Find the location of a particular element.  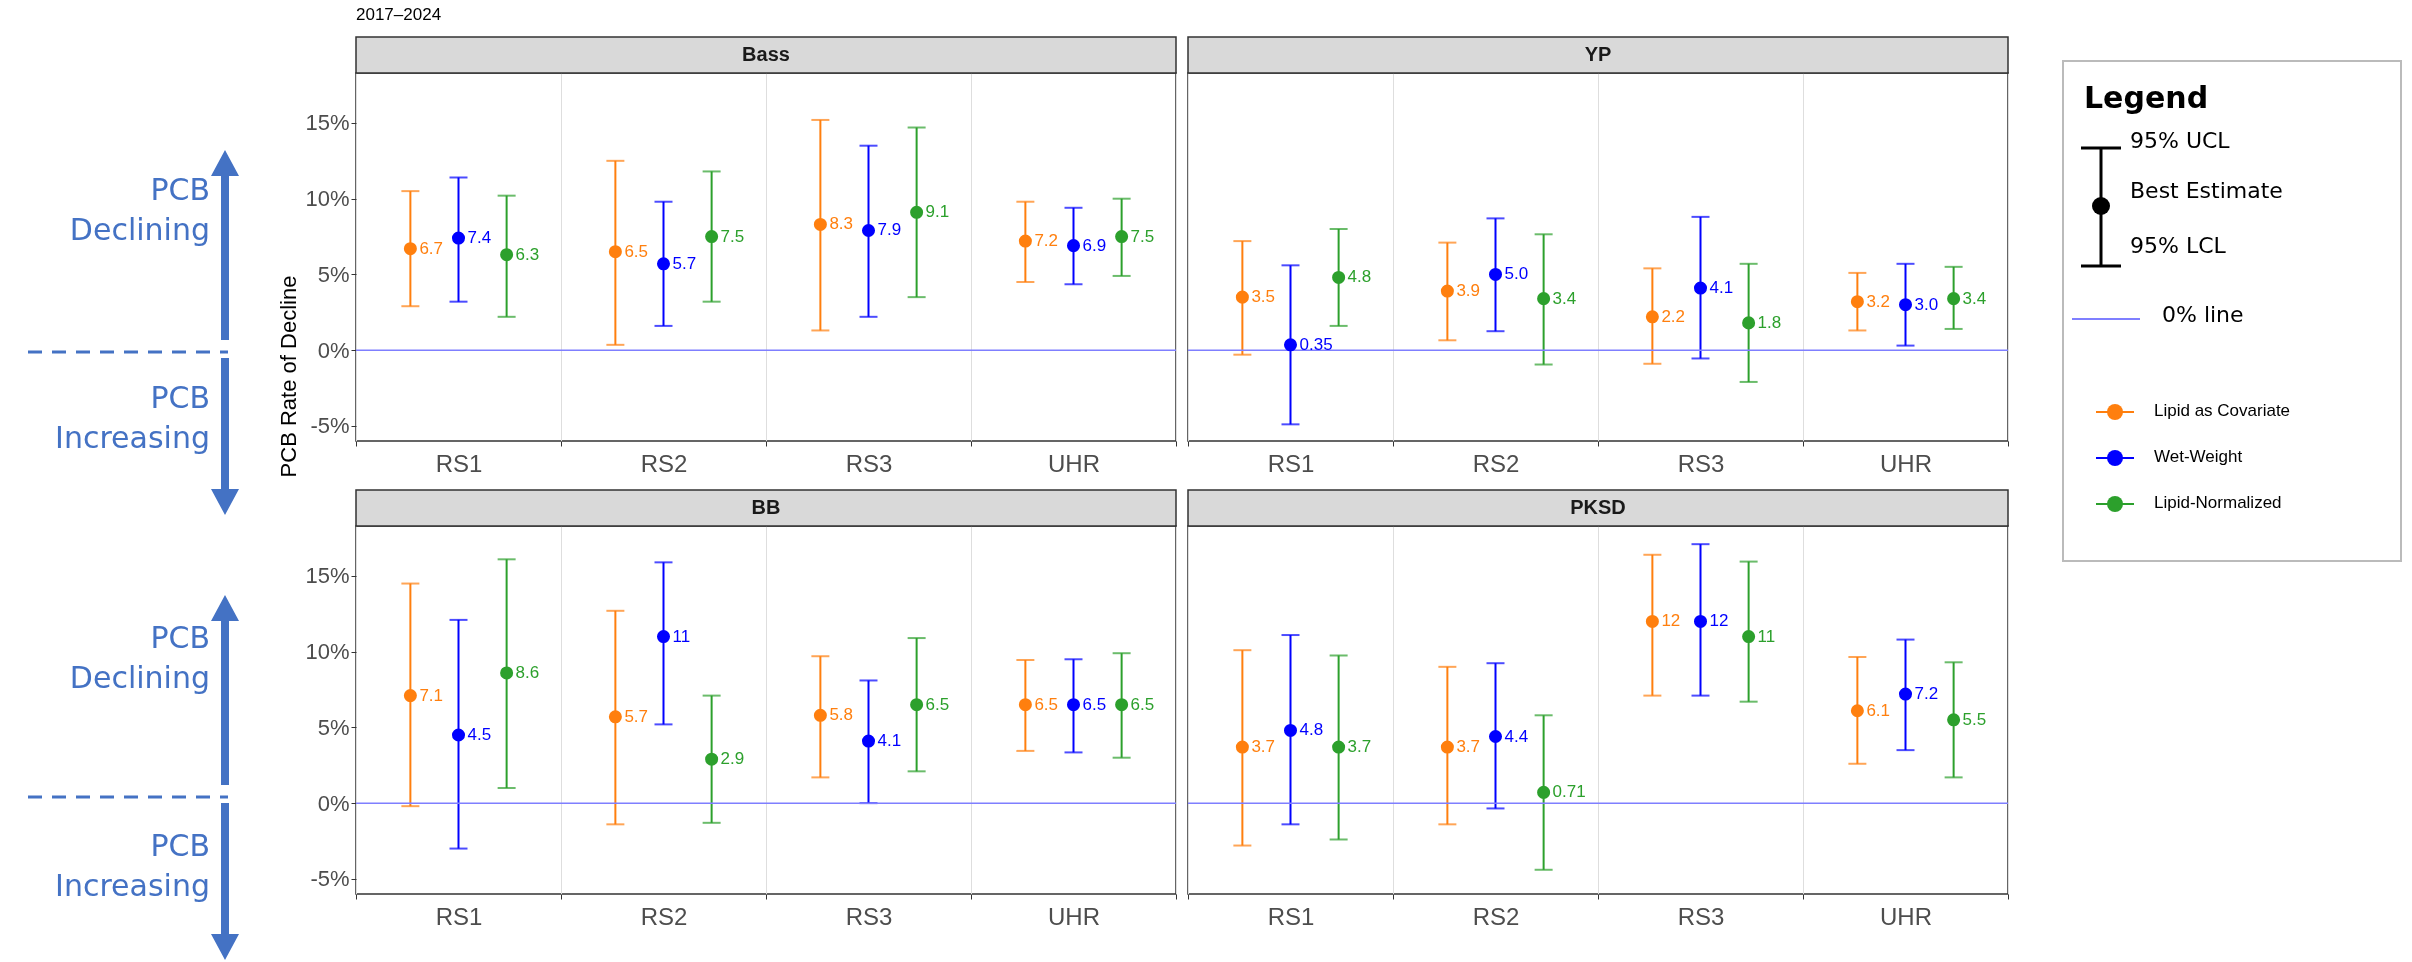

data-label: 6.9 is located at coordinates (1094, 245).